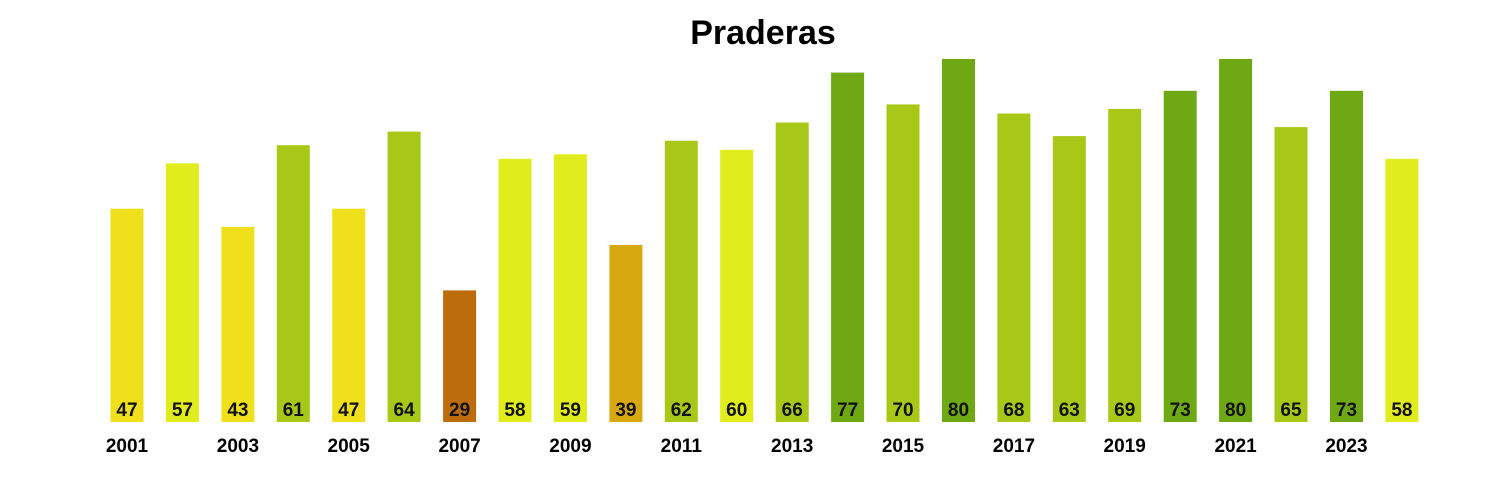 The height and width of the screenshot is (500, 1500). Describe the element at coordinates (514, 410) in the screenshot. I see `bar-value-label-2008: 58` at that location.